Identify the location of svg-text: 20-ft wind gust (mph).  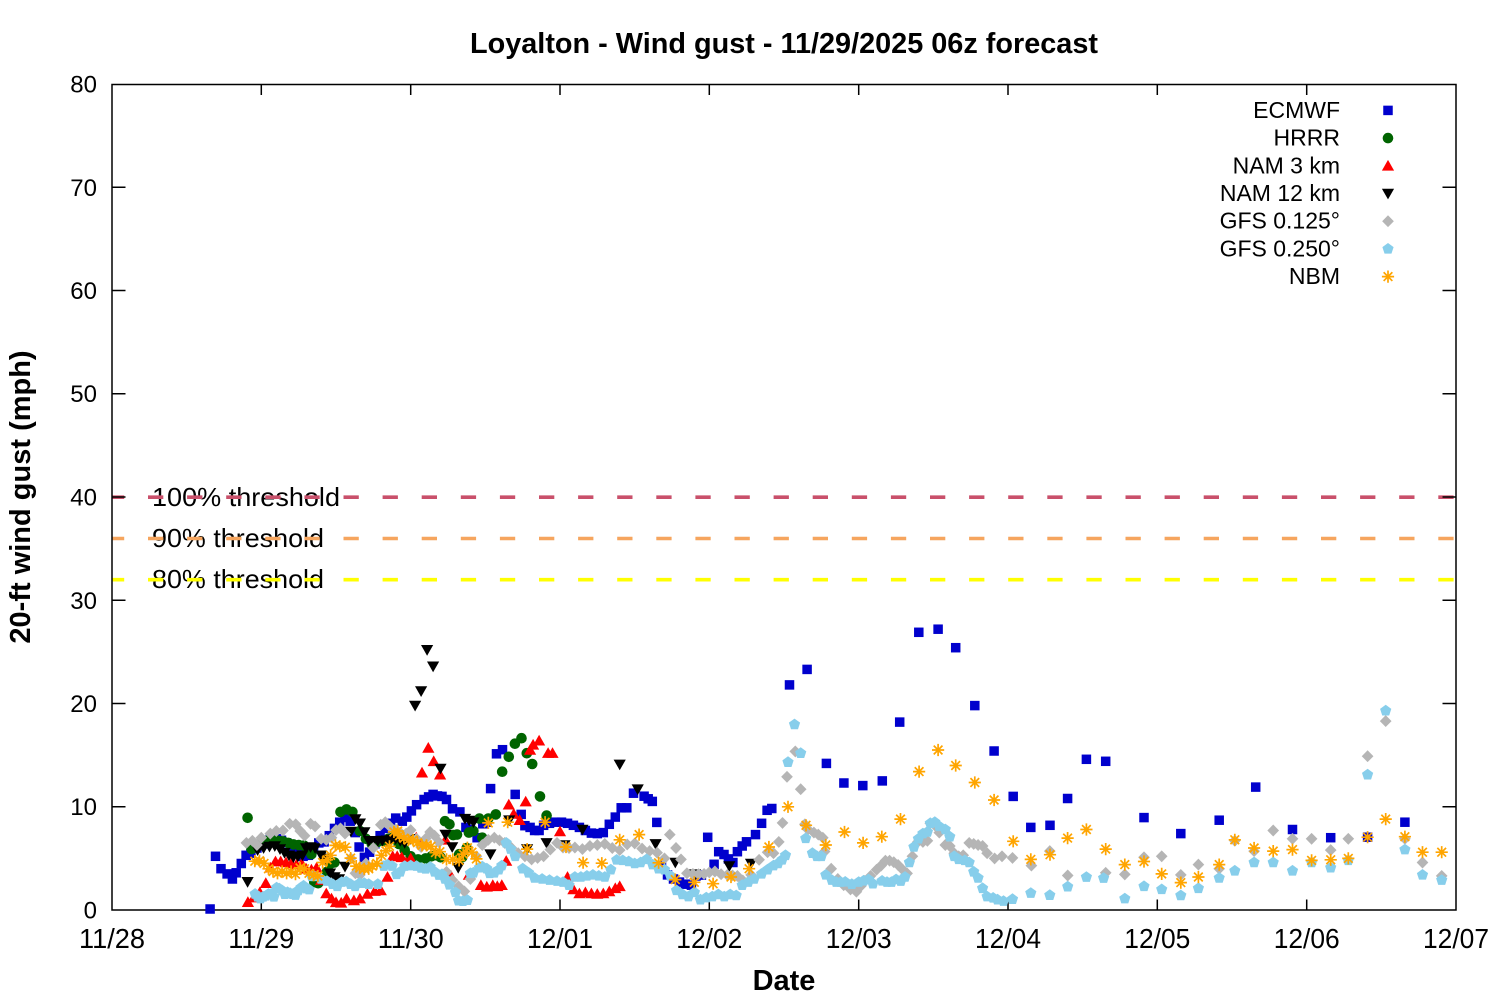
(21, 496).